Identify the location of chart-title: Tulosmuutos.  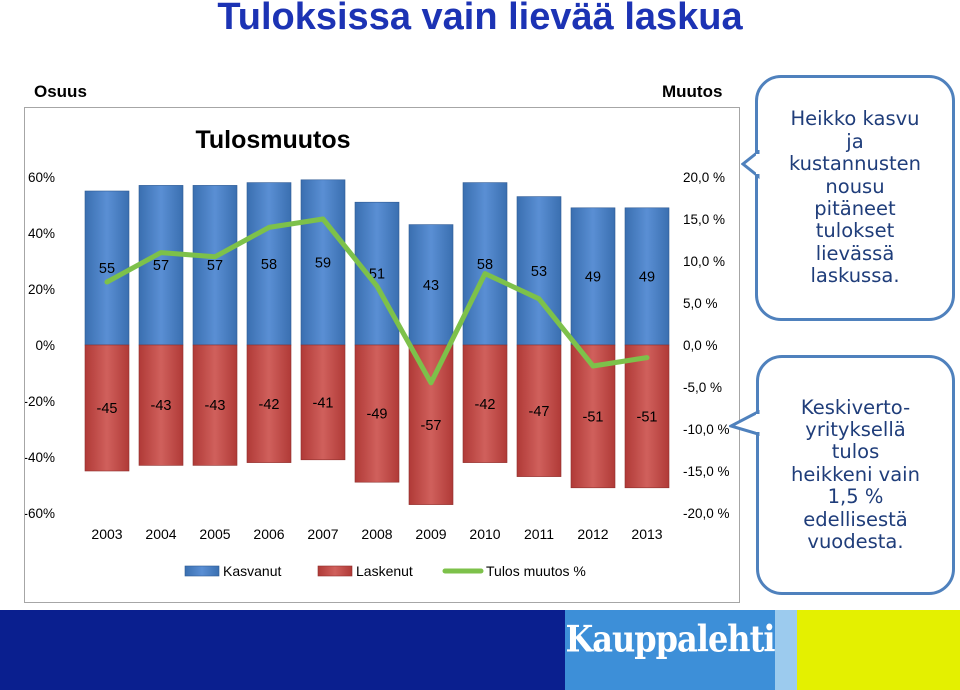
(272, 140).